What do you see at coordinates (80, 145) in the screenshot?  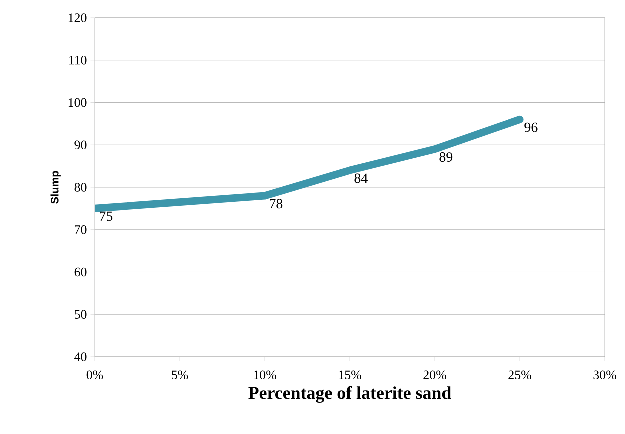 I see `y-tick-label: 90` at bounding box center [80, 145].